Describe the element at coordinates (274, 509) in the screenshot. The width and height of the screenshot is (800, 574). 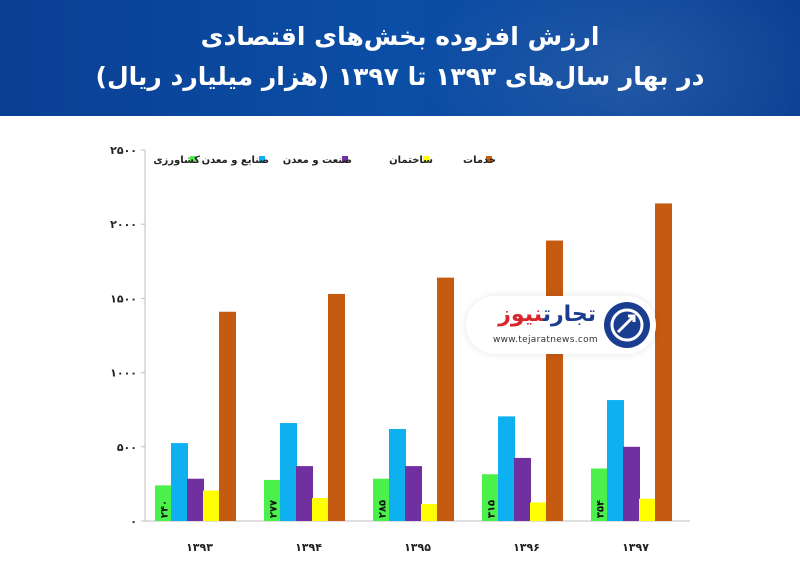
I see `data-label: ۲۷۷` at that location.